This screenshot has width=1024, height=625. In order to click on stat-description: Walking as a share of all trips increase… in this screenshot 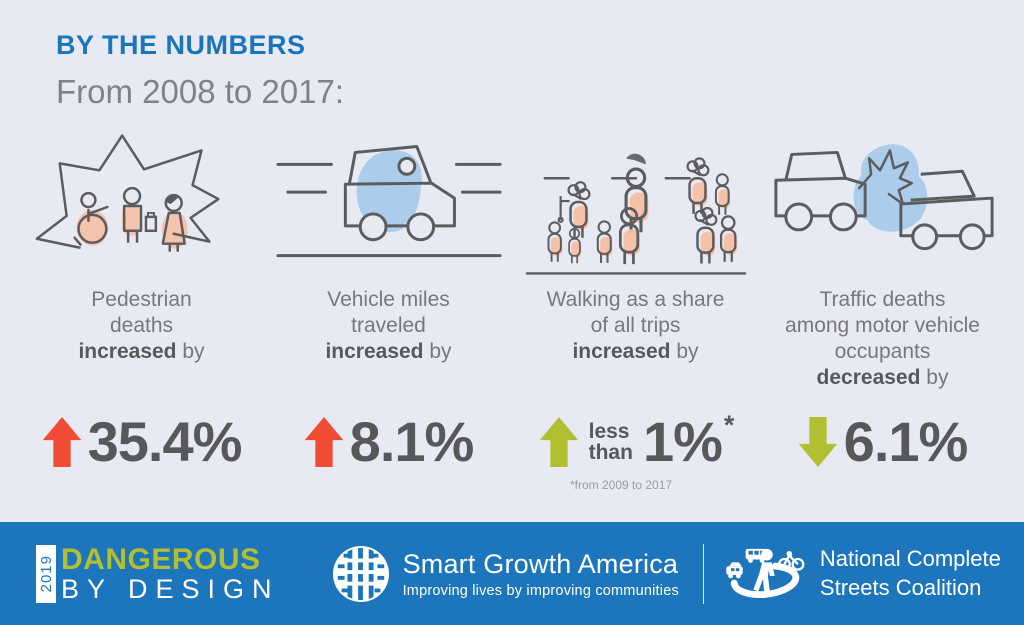, I will do `click(635, 326)`.